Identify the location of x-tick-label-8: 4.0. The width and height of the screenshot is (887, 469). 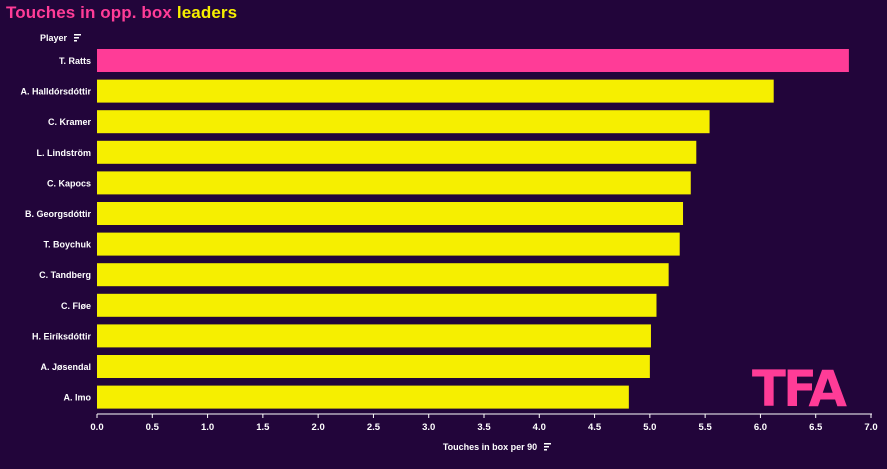
(539, 427).